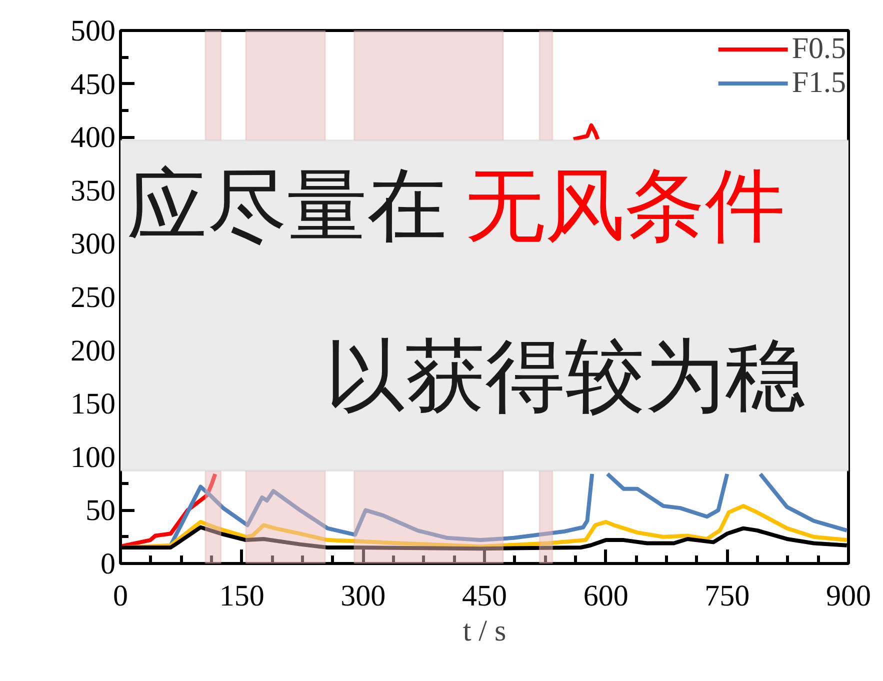 The height and width of the screenshot is (681, 883). Describe the element at coordinates (484, 596) in the screenshot. I see `x-tick-label: 450` at that location.